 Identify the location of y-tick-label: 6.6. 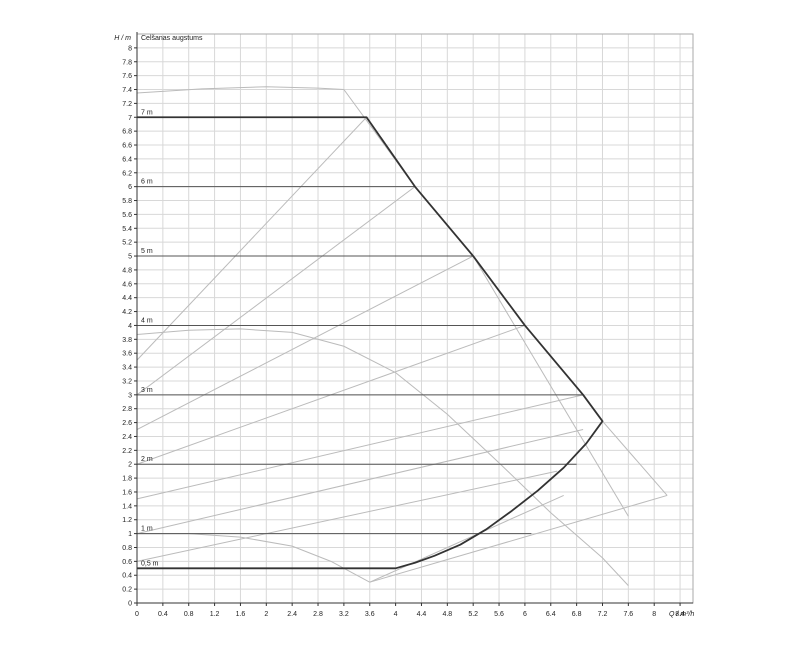
(127, 146).